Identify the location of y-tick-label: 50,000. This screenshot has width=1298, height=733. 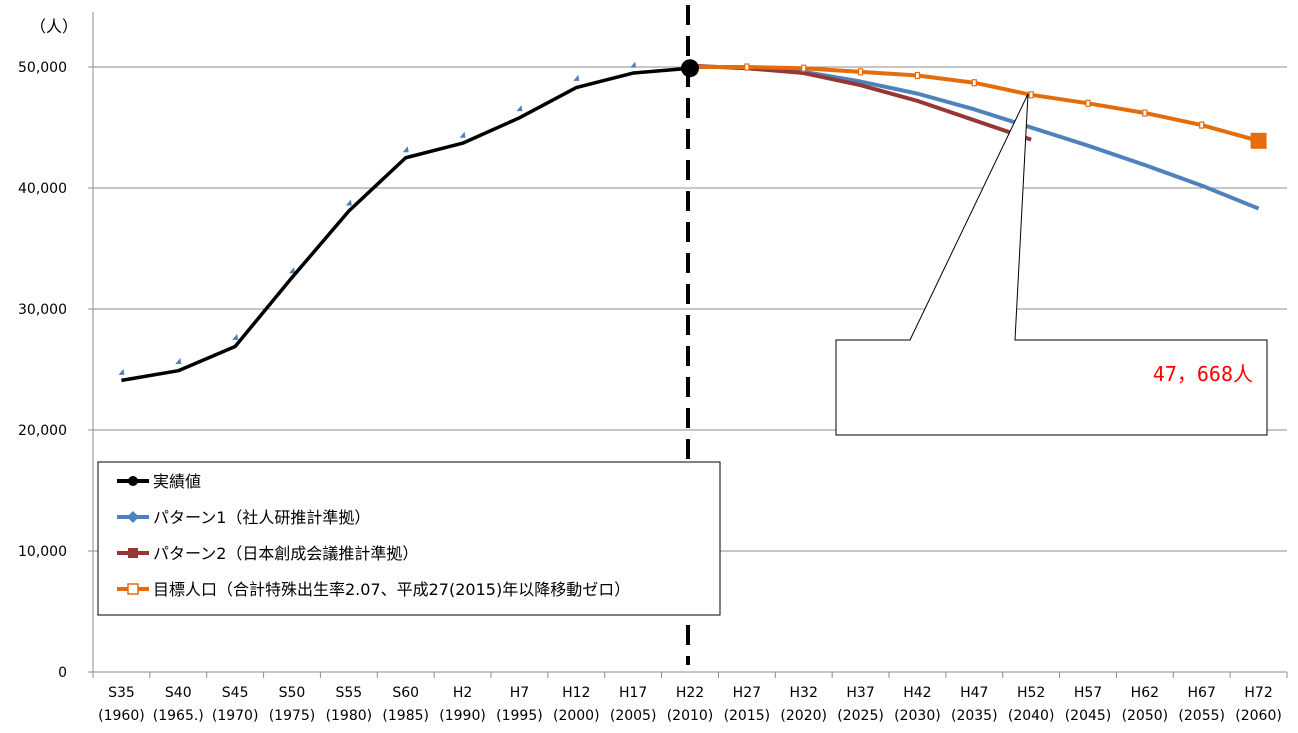
(42, 68).